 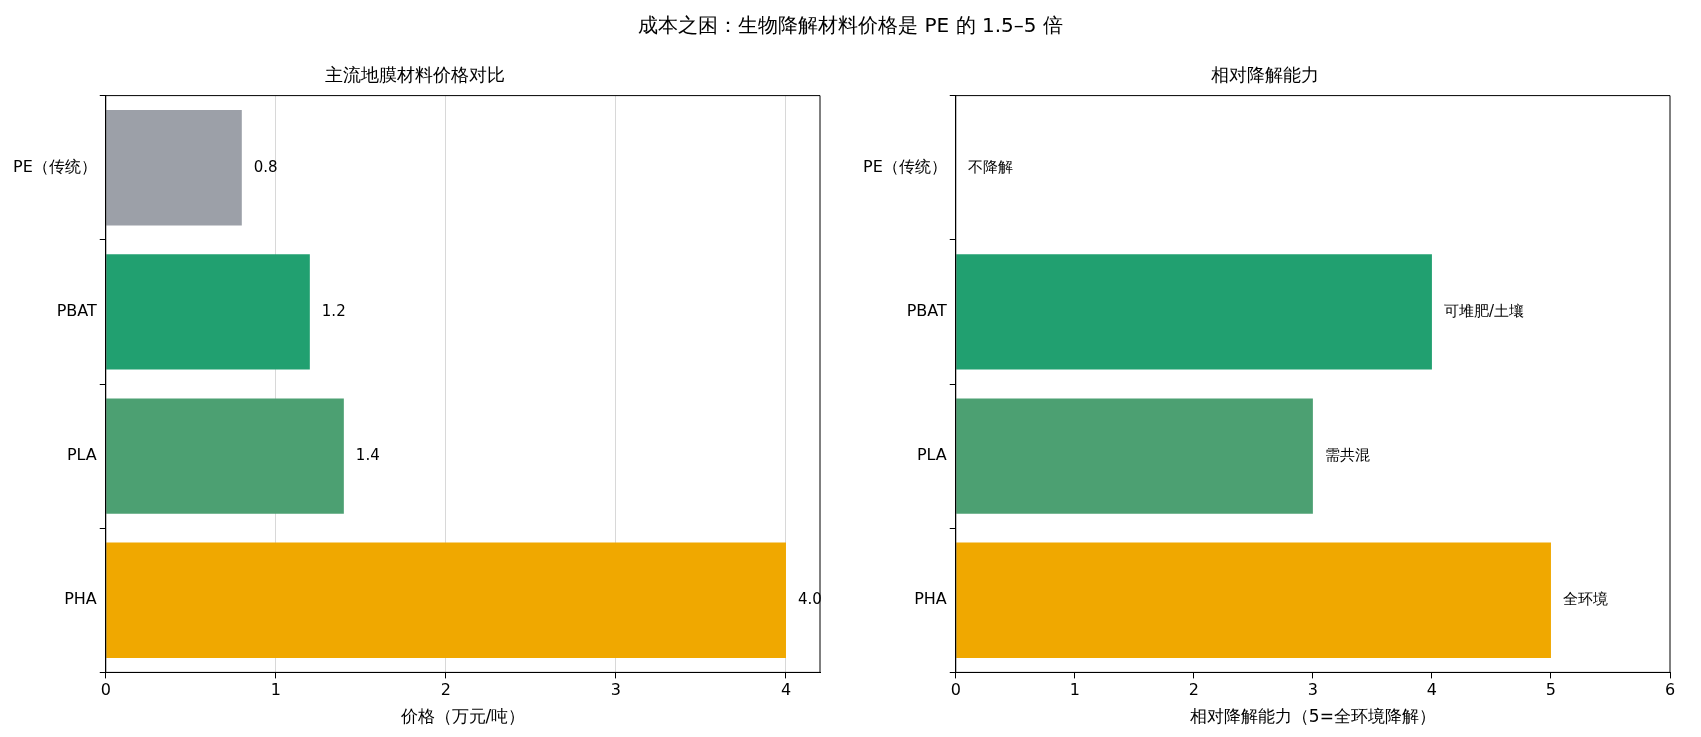 I want to click on data-label: 4.0, so click(x=809, y=599).